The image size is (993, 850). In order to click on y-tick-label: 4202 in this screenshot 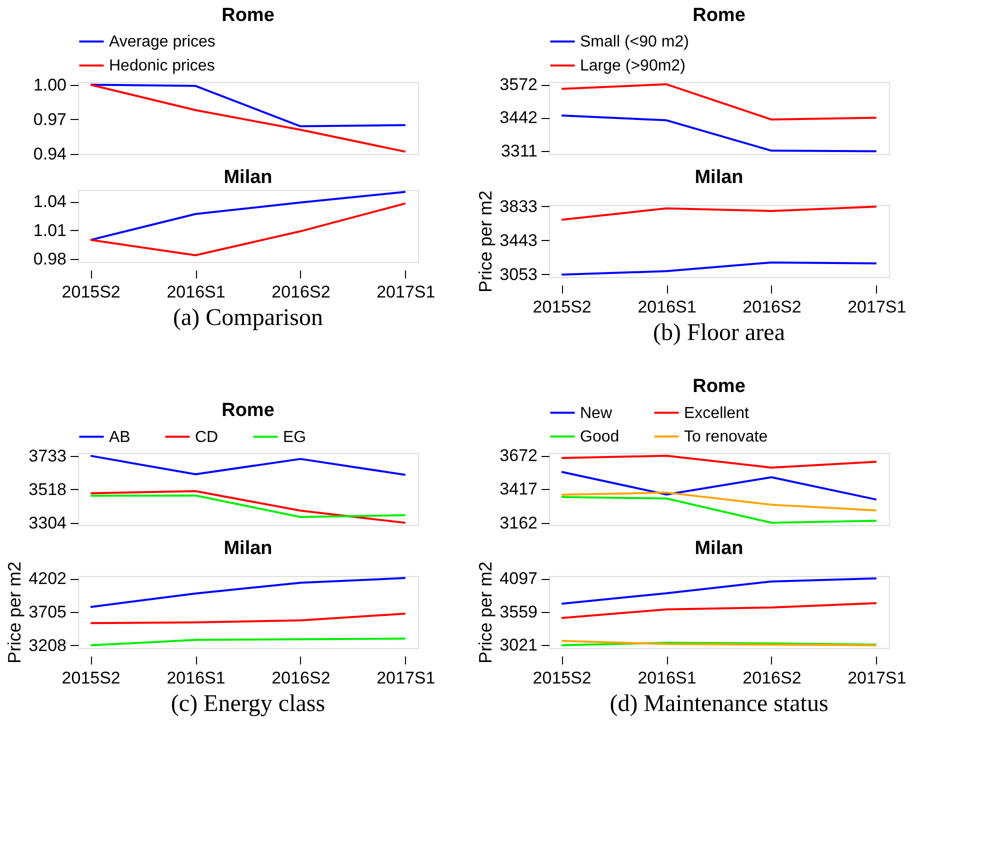, I will do `click(47, 578)`.